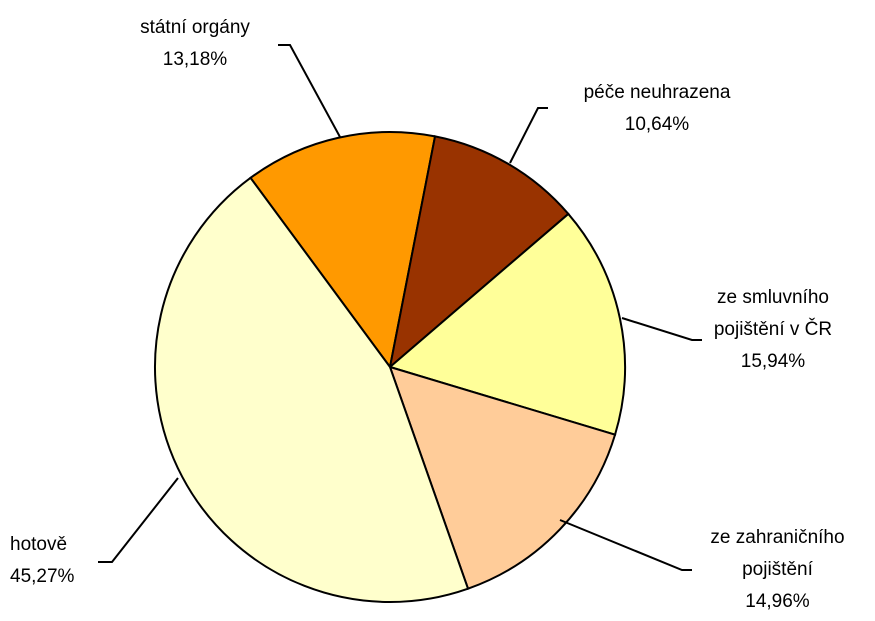  Describe the element at coordinates (55, 561) in the screenshot. I see `slice-label: hotově 45,27%` at that location.